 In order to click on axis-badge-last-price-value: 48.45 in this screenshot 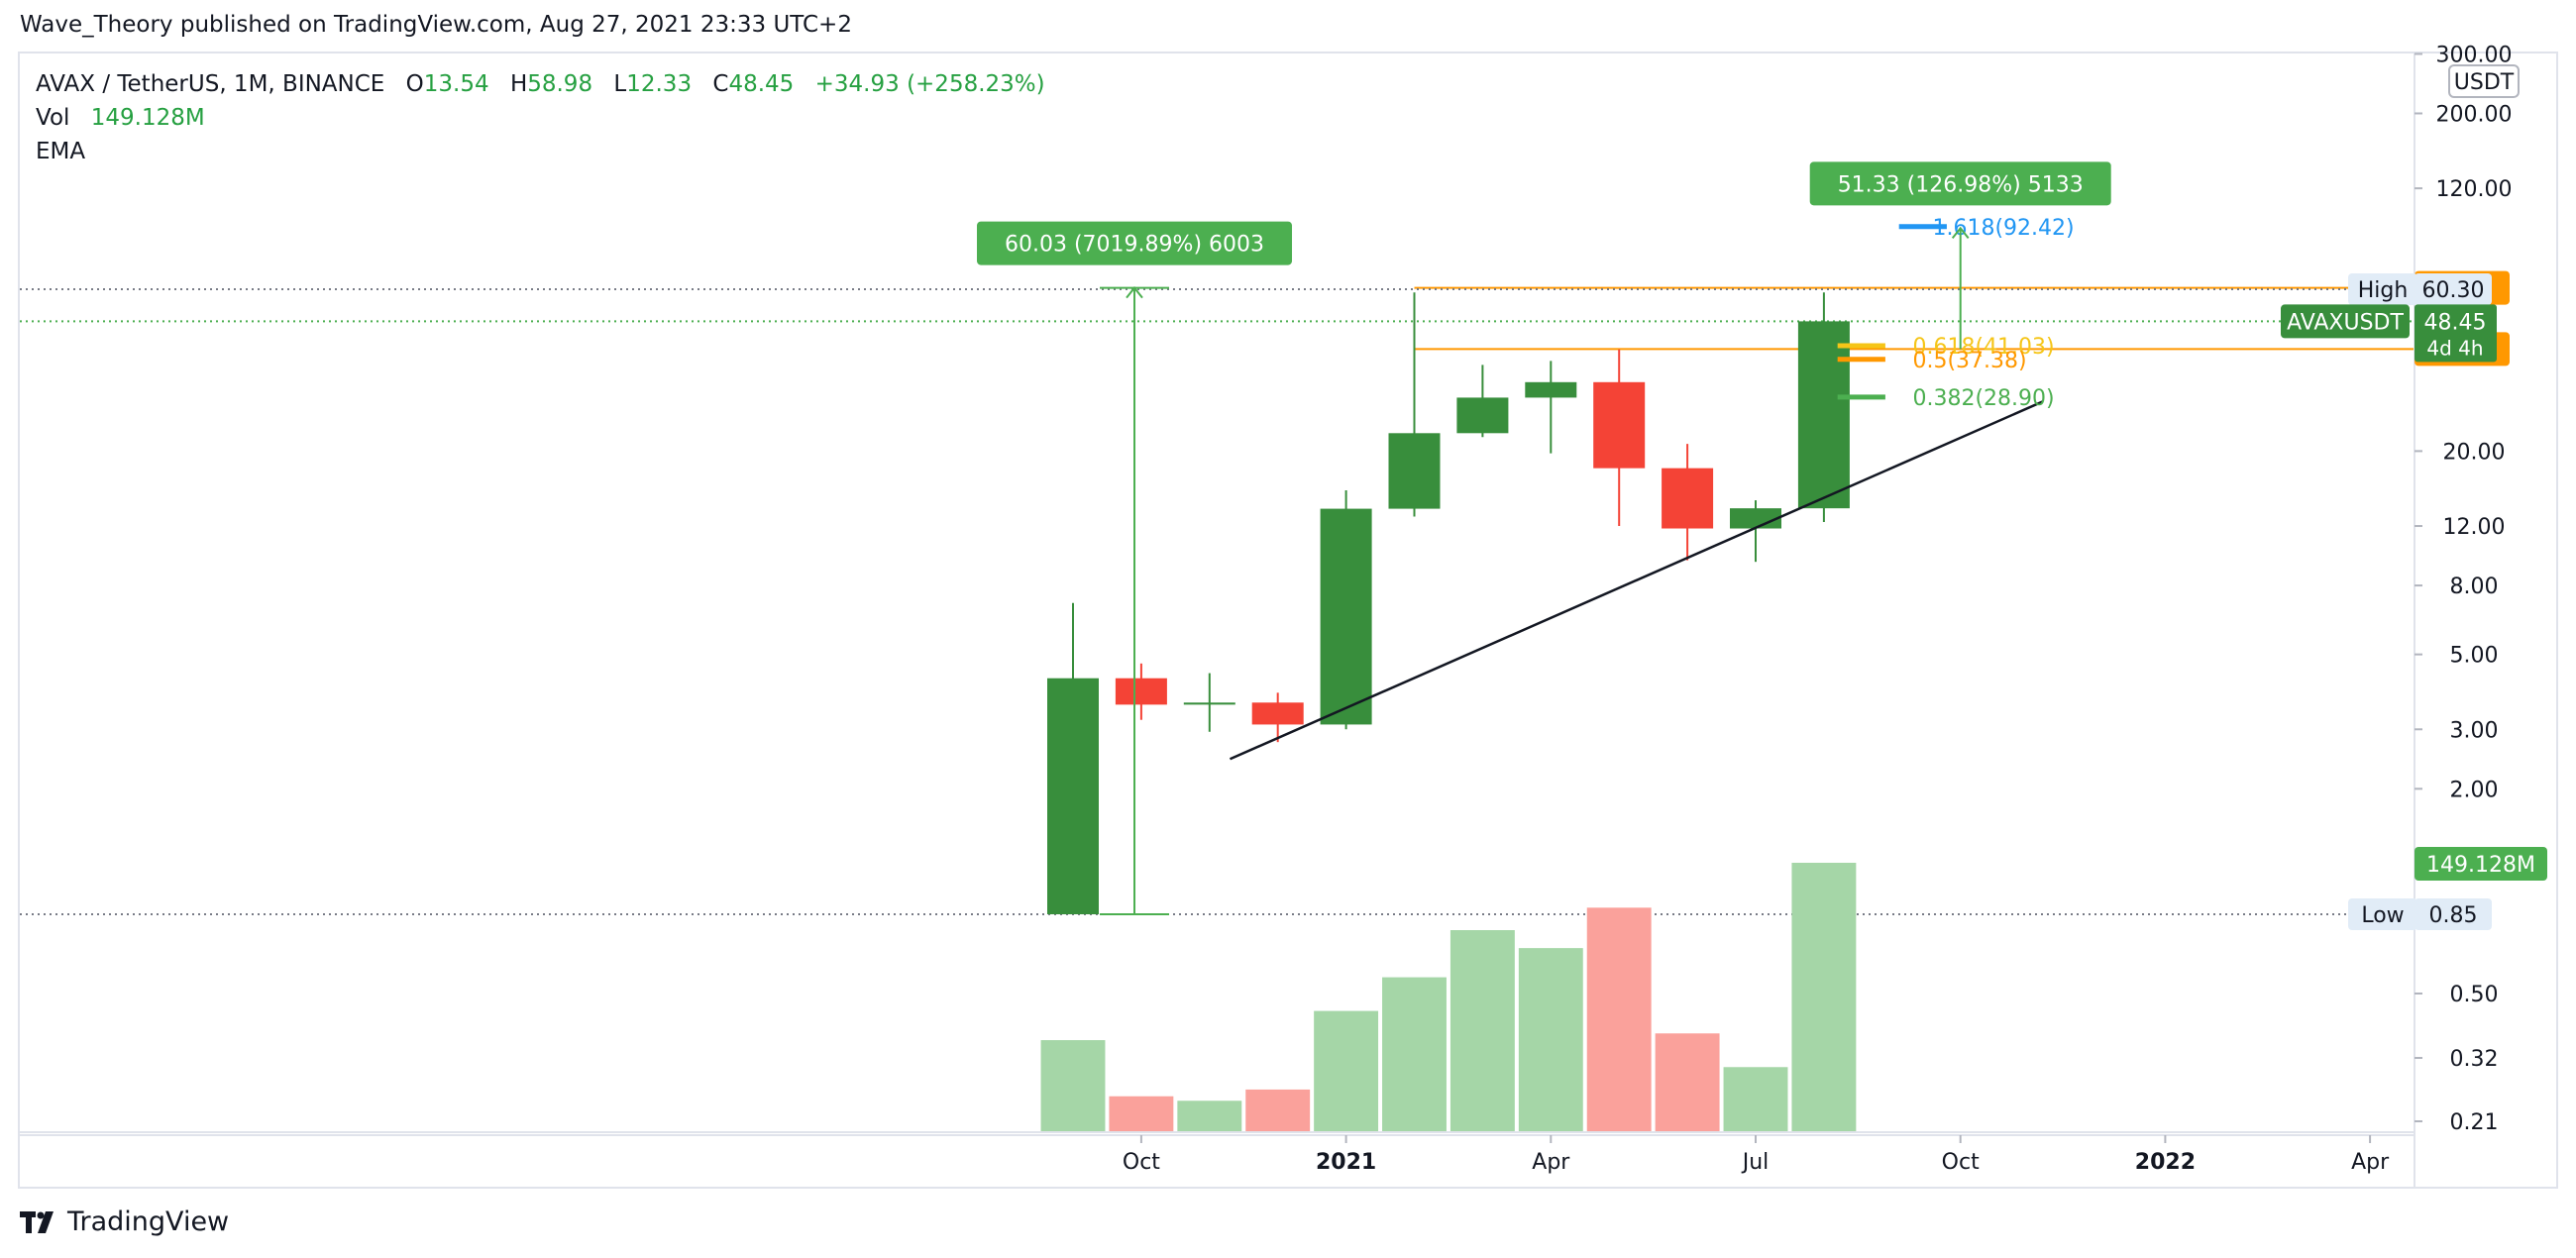, I will do `click(2455, 322)`.